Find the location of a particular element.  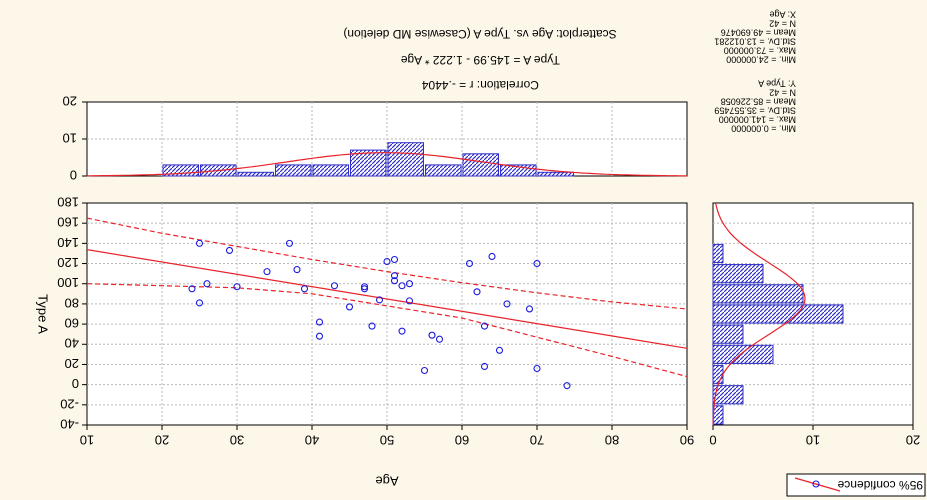

y-tick-label: 160 is located at coordinates (68, 222).